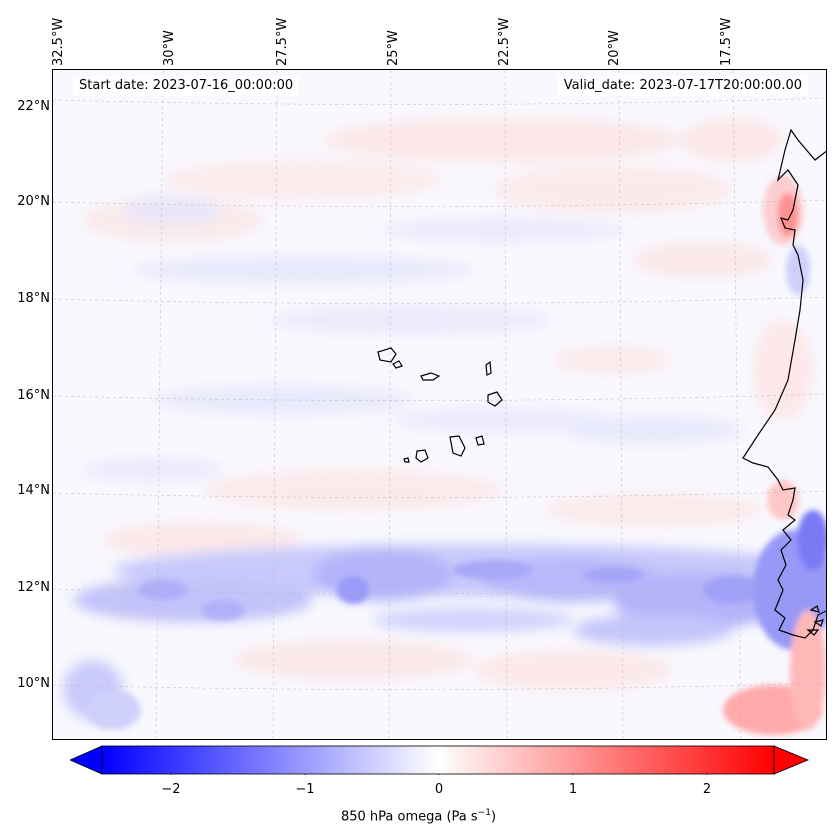  What do you see at coordinates (682, 86) in the screenshot?
I see `valid-date-label: Valid_date: 2023-07-17T20:00:00.00` at bounding box center [682, 86].